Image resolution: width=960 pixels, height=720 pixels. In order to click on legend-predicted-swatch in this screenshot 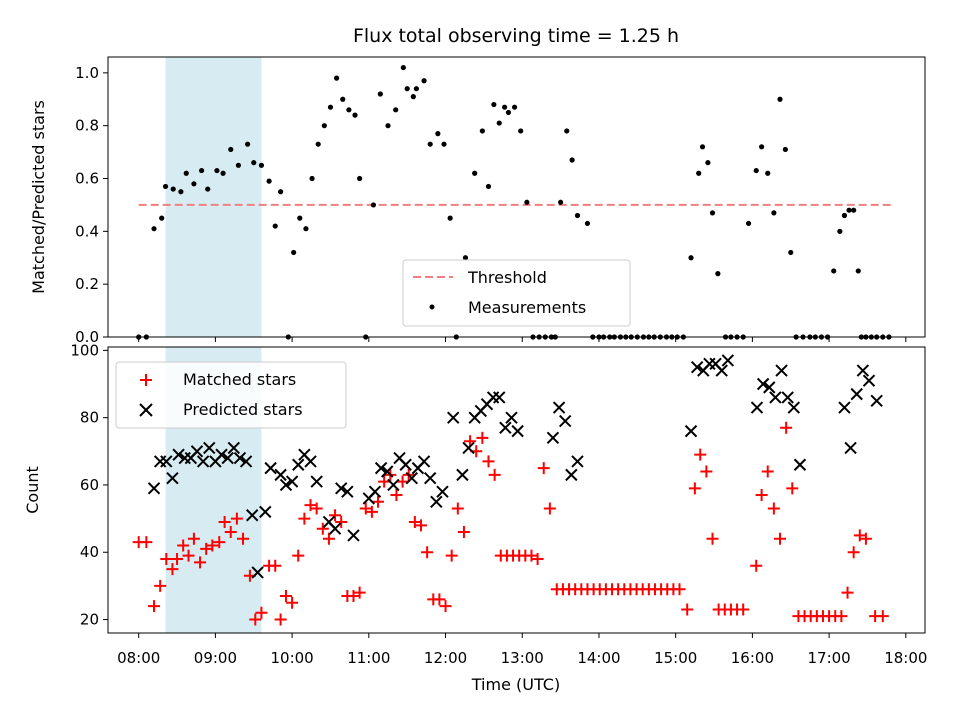, I will do `click(146, 410)`.